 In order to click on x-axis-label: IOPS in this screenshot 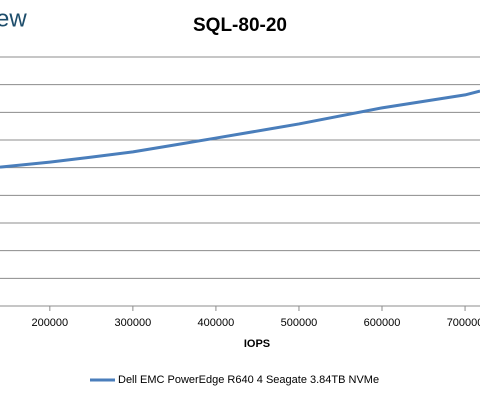, I will do `click(257, 344)`.